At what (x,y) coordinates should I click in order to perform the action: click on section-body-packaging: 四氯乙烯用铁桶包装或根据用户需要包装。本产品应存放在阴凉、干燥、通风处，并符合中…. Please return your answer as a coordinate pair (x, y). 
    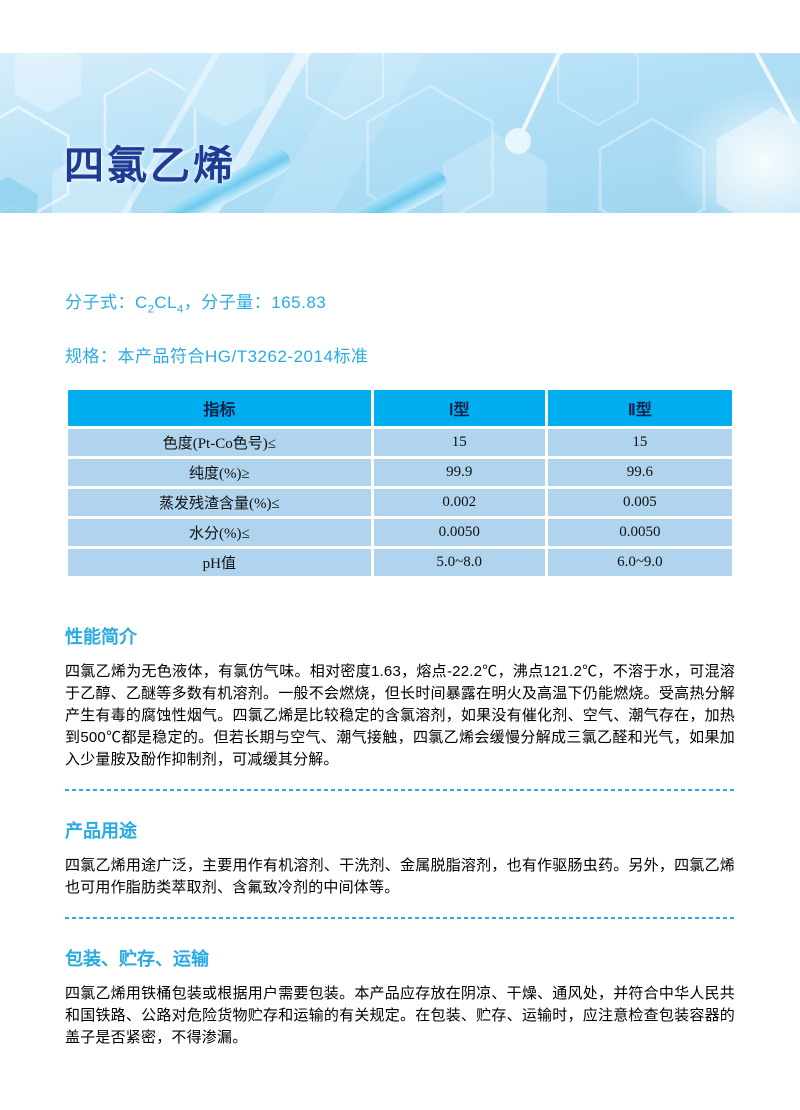
    Looking at the image, I should click on (400, 1016).